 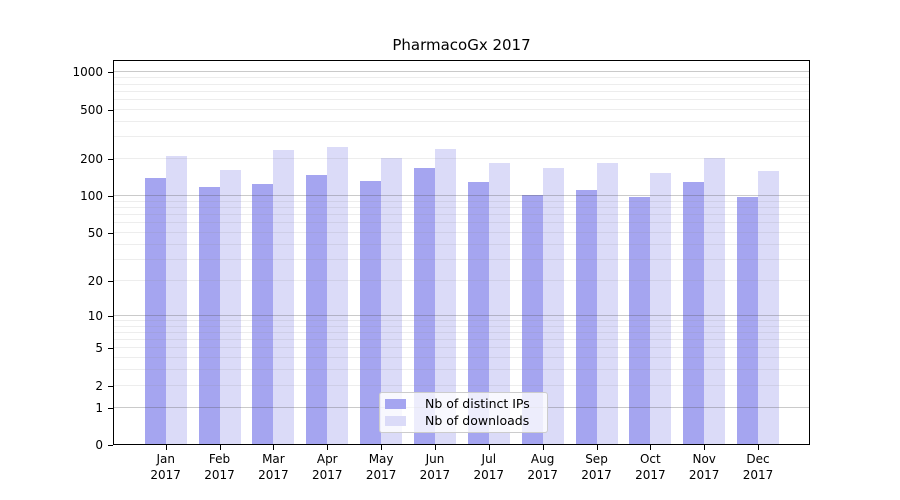 What do you see at coordinates (477, 420) in the screenshot?
I see `legend-label-downloads: Nb of downloads` at bounding box center [477, 420].